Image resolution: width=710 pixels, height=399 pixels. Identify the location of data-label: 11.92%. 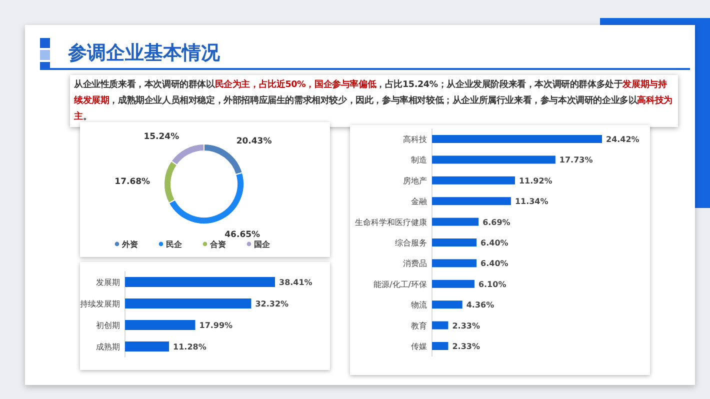
(535, 181).